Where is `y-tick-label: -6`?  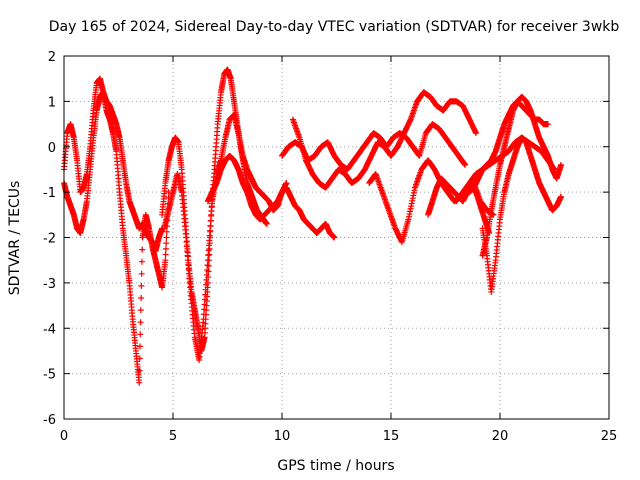 y-tick-label: -6 is located at coordinates (49, 420).